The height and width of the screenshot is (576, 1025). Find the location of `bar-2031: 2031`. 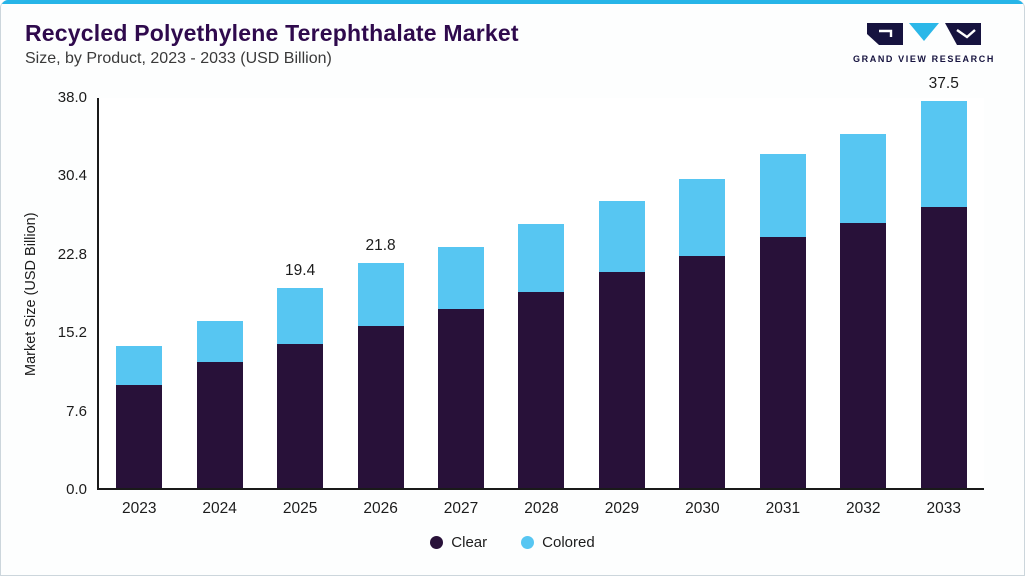

bar-2031: 2031 is located at coordinates (782, 335).